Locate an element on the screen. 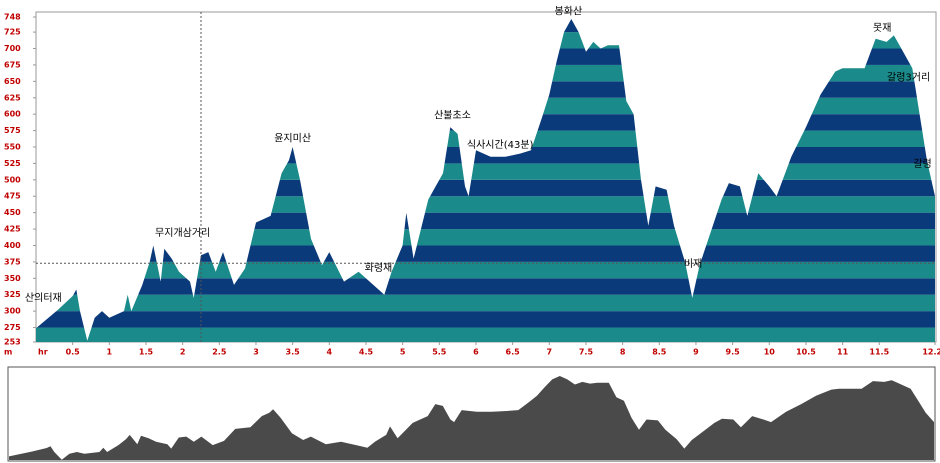  x-tick-label: 5.5 is located at coordinates (439, 352).